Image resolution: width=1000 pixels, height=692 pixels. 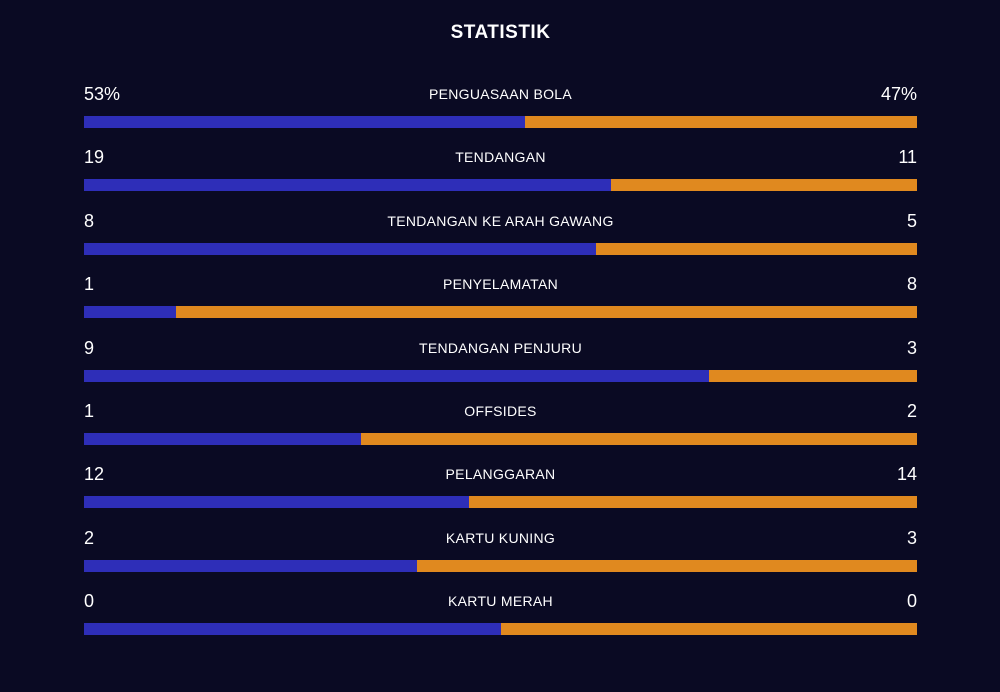 What do you see at coordinates (500, 601) in the screenshot?
I see `stat-label: KARTU MERAH` at bounding box center [500, 601].